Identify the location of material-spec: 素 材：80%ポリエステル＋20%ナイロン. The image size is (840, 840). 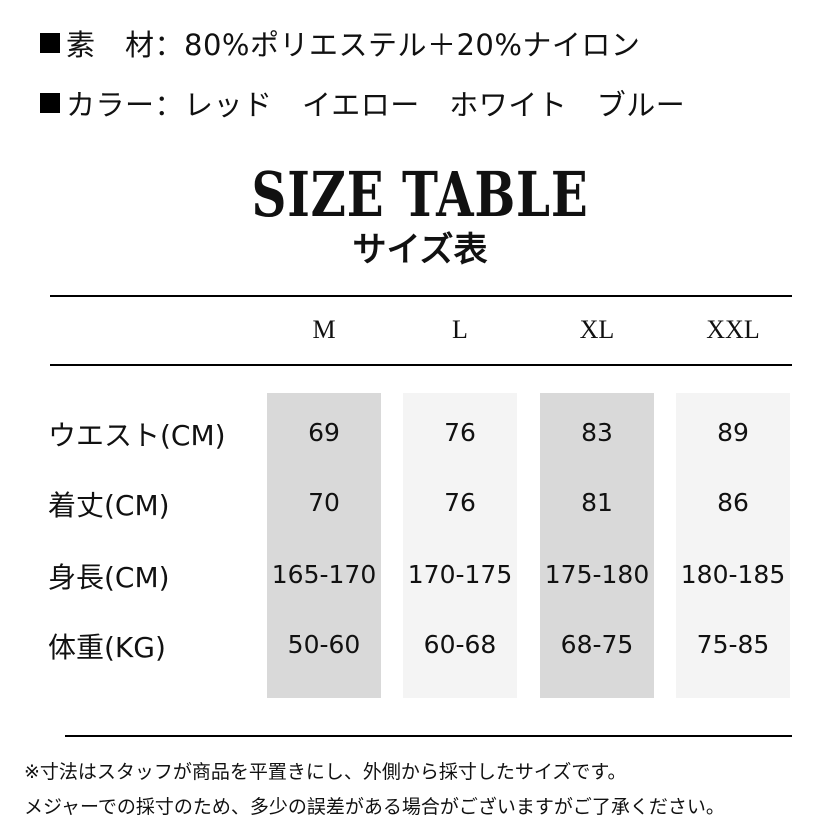
(340, 43).